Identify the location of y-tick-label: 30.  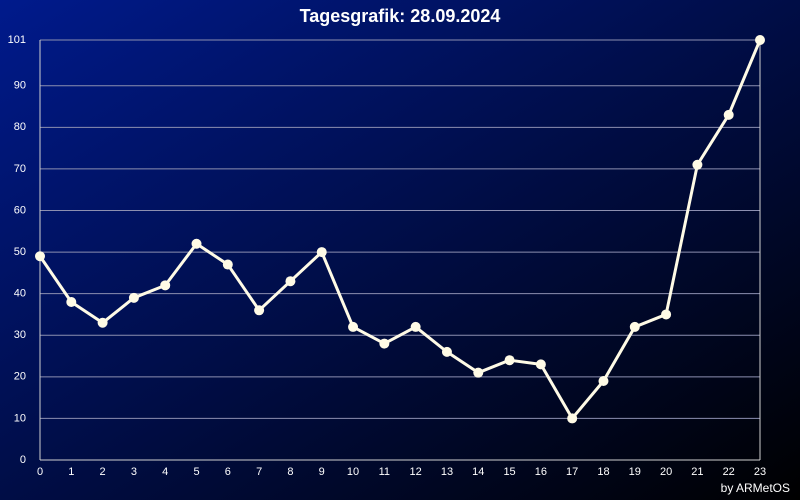
(20, 335).